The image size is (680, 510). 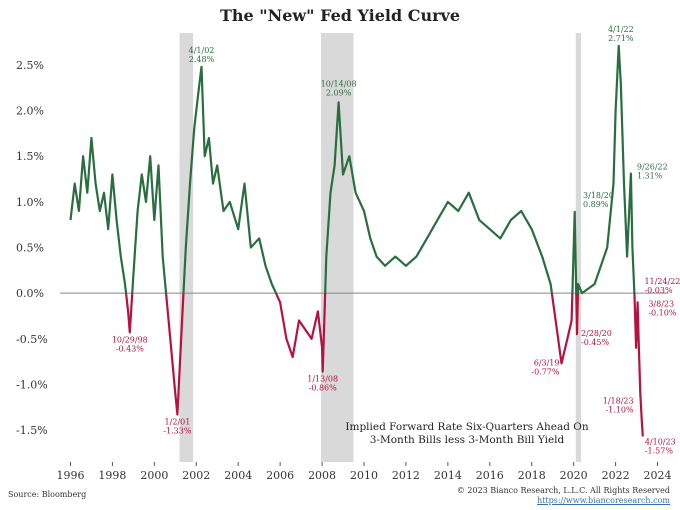 What do you see at coordinates (616, 475) in the screenshot?
I see `x-tick-label: 2022` at bounding box center [616, 475].